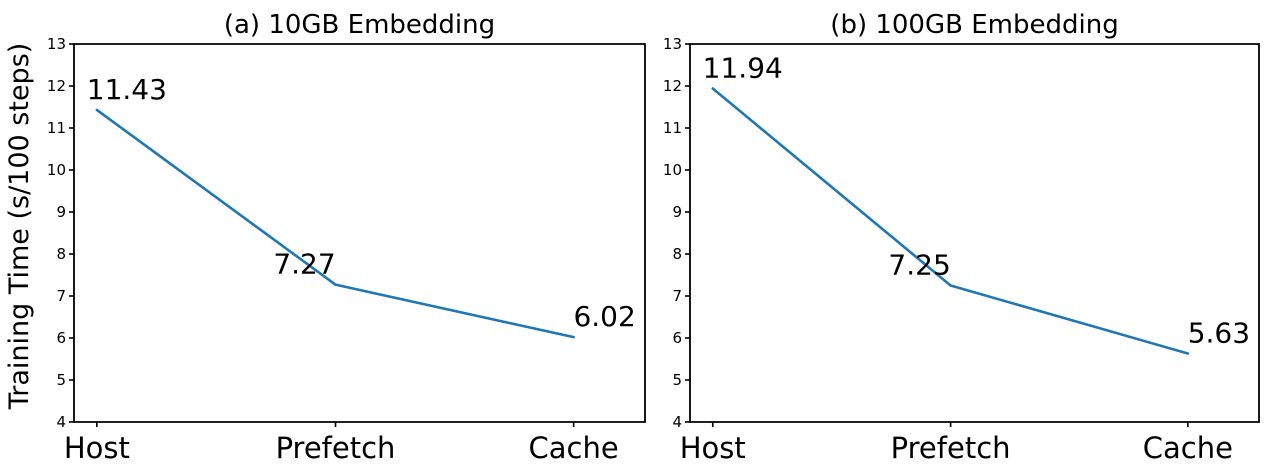 This screenshot has width=1276, height=476. I want to click on point-label: 11.43, so click(127, 89).